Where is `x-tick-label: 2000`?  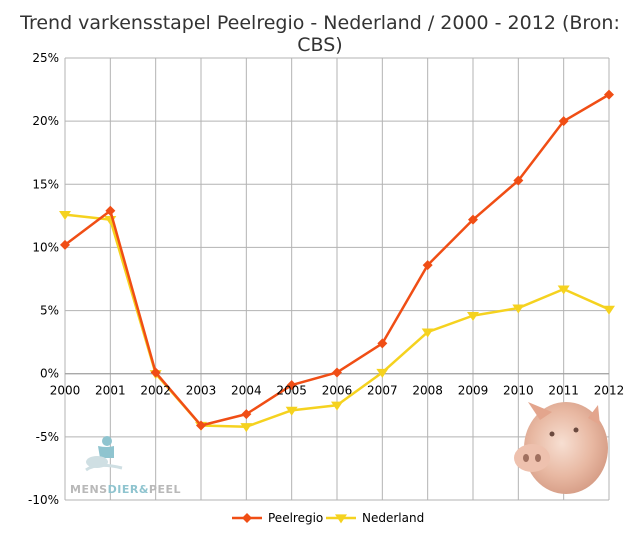
x-tick-label: 2000 is located at coordinates (65, 391).